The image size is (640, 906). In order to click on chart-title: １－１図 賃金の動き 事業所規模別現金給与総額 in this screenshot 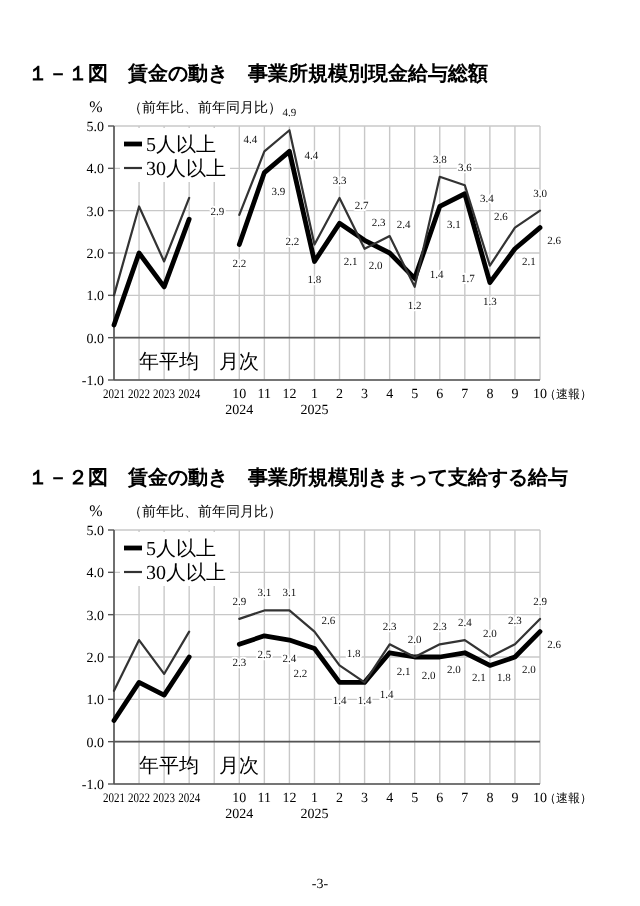, I will do `click(258, 74)`.